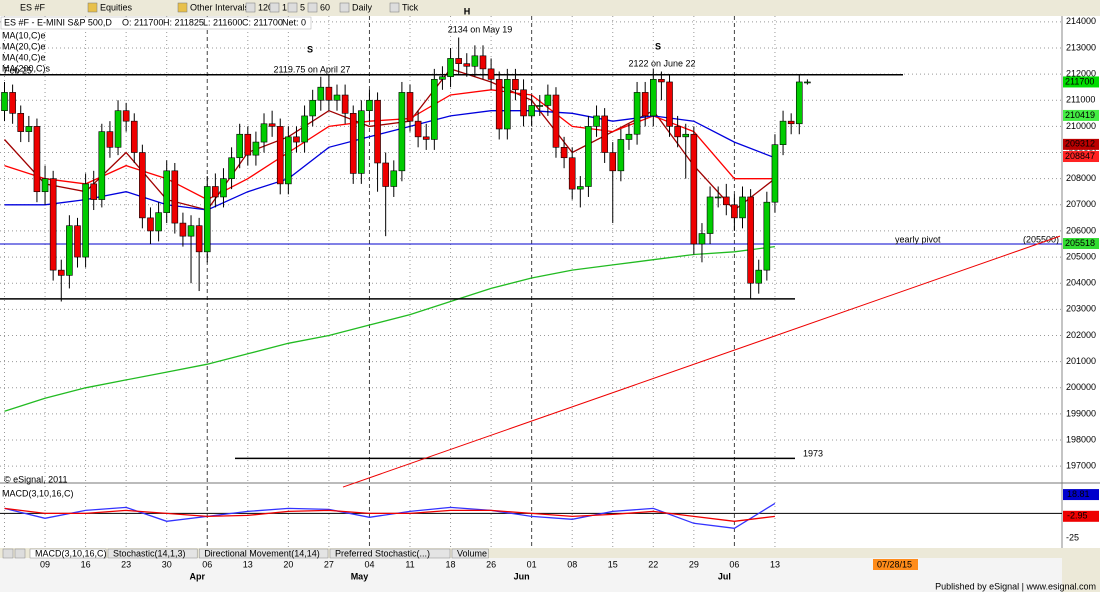 The width and height of the screenshot is (1100, 592). Describe the element at coordinates (1072, 538) in the screenshot. I see `y-tick-label: -25` at that location.